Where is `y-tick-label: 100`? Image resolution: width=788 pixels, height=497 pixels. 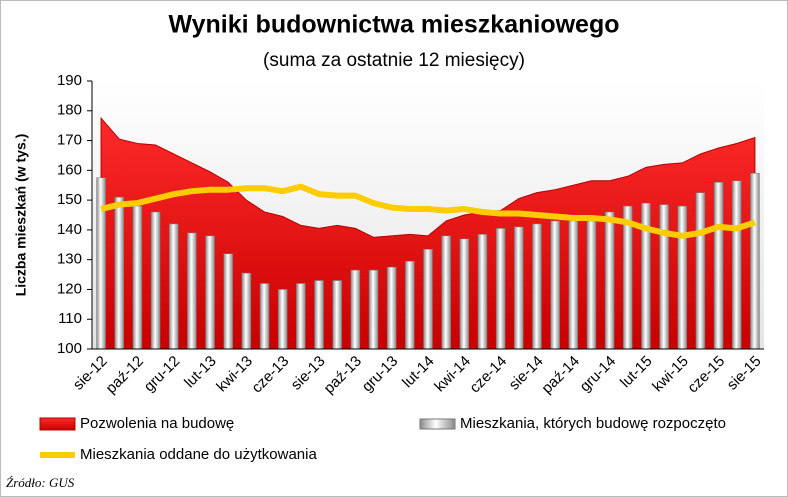 y-tick-label: 100 is located at coordinates (69, 348).